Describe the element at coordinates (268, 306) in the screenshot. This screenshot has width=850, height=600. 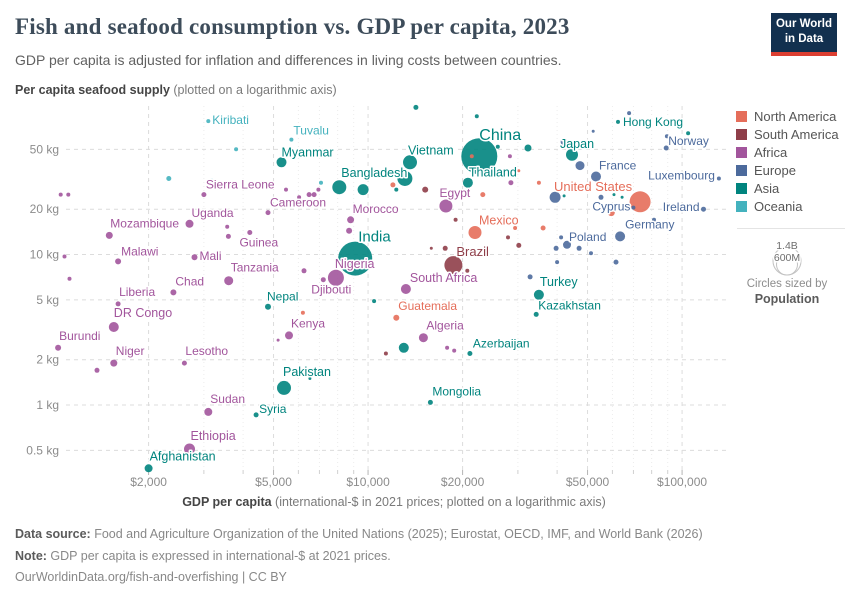
I see `data-point-nepal` at that location.